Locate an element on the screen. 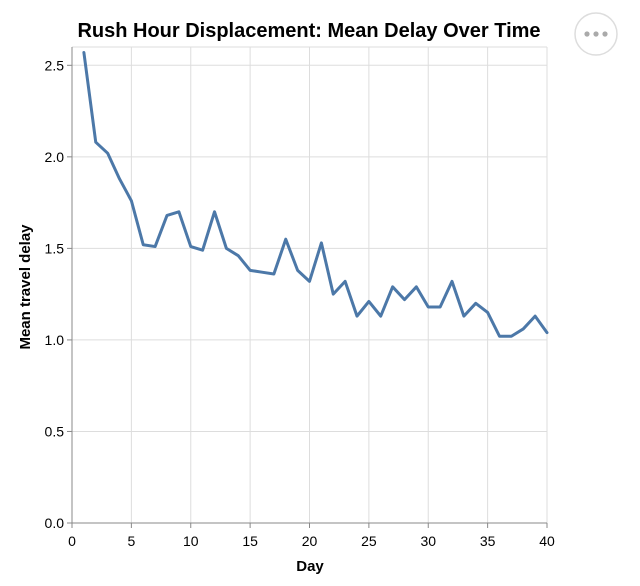 This screenshot has height=586, width=640. x-tick-label: 5 is located at coordinates (131, 541).